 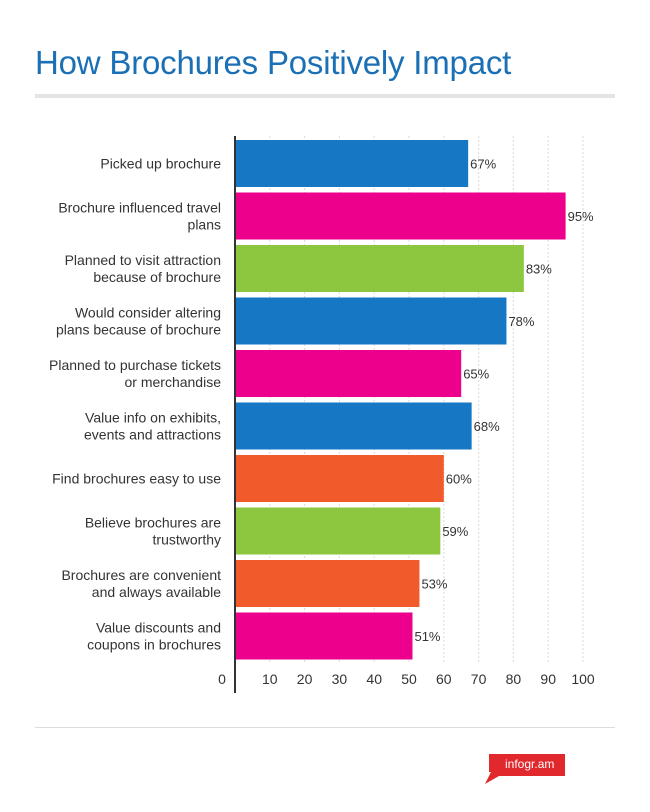 I want to click on bar-value-label: 68%, so click(x=487, y=426).